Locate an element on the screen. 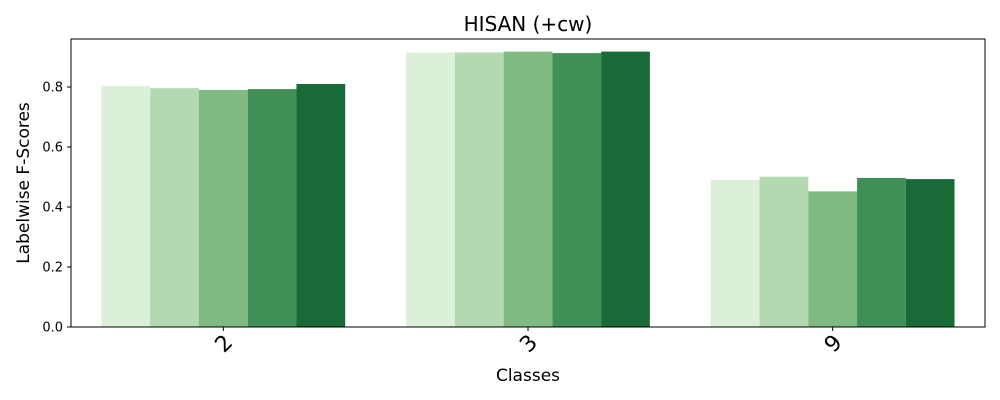 The height and width of the screenshot is (400, 1000). y-tick-label: 0.4 is located at coordinates (52, 208).